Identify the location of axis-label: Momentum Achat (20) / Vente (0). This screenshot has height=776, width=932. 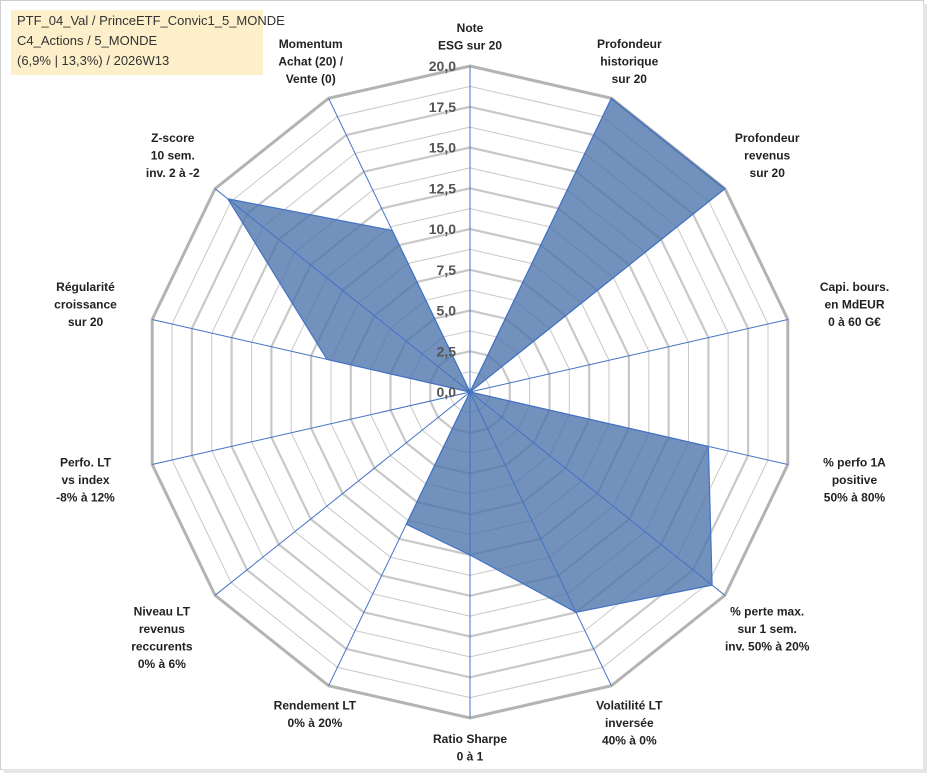
(310, 61).